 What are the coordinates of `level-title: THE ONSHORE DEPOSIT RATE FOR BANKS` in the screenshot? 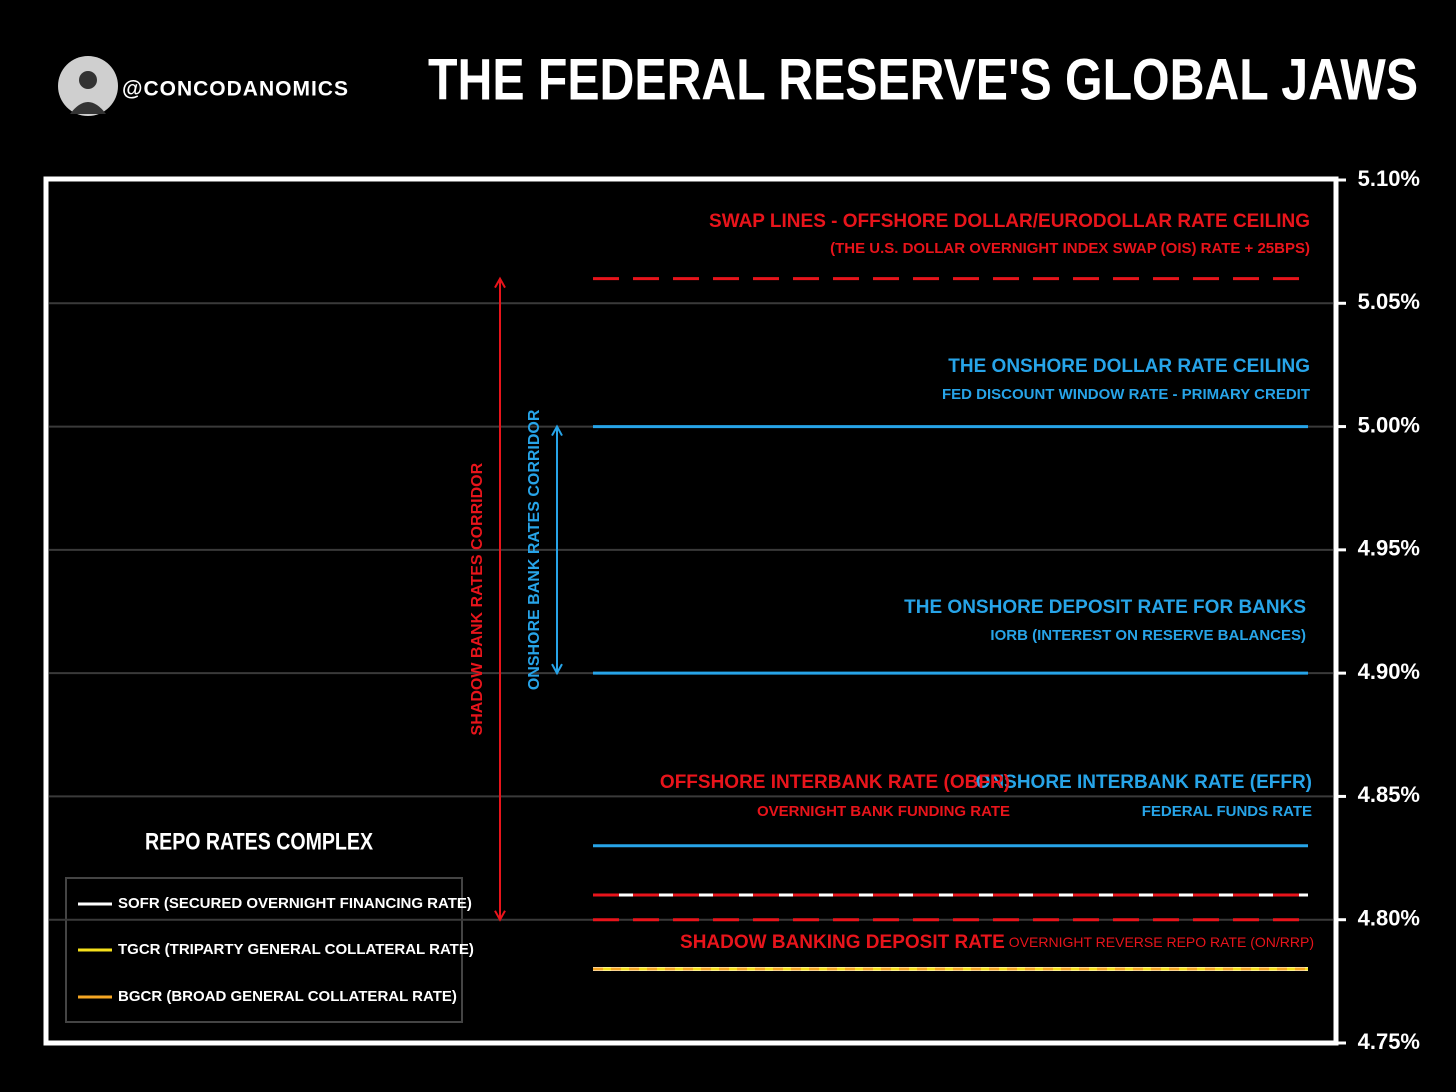 It's located at (1105, 607).